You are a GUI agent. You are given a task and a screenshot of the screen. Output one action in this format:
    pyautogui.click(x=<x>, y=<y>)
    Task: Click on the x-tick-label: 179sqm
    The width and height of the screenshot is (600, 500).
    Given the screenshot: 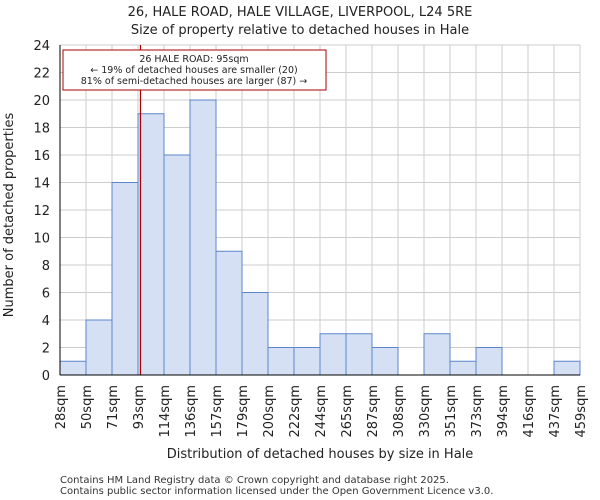 What is the action you would take?
    pyautogui.click(x=243, y=411)
    